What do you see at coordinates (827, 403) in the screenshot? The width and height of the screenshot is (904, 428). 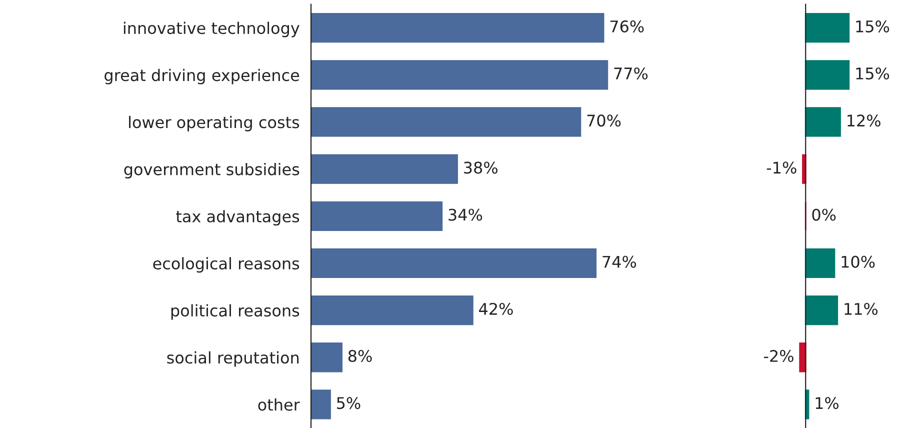 I see `data-label: 1%` at bounding box center [827, 403].